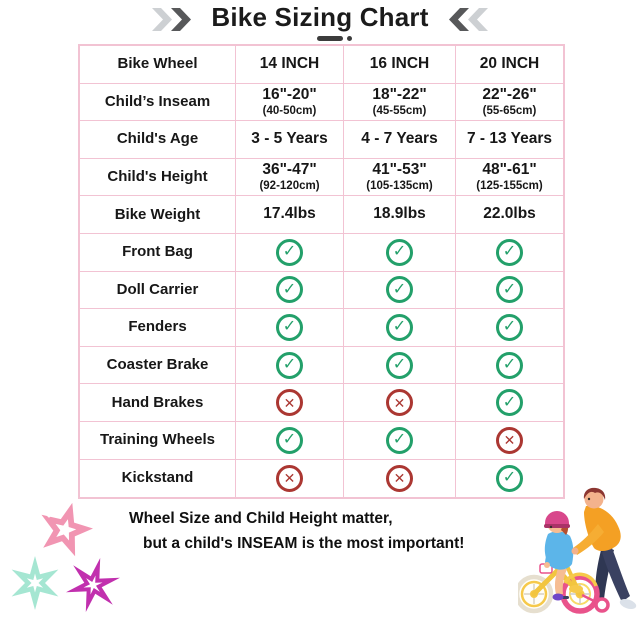  I want to click on table-cell: 20 INCH, so click(509, 65).